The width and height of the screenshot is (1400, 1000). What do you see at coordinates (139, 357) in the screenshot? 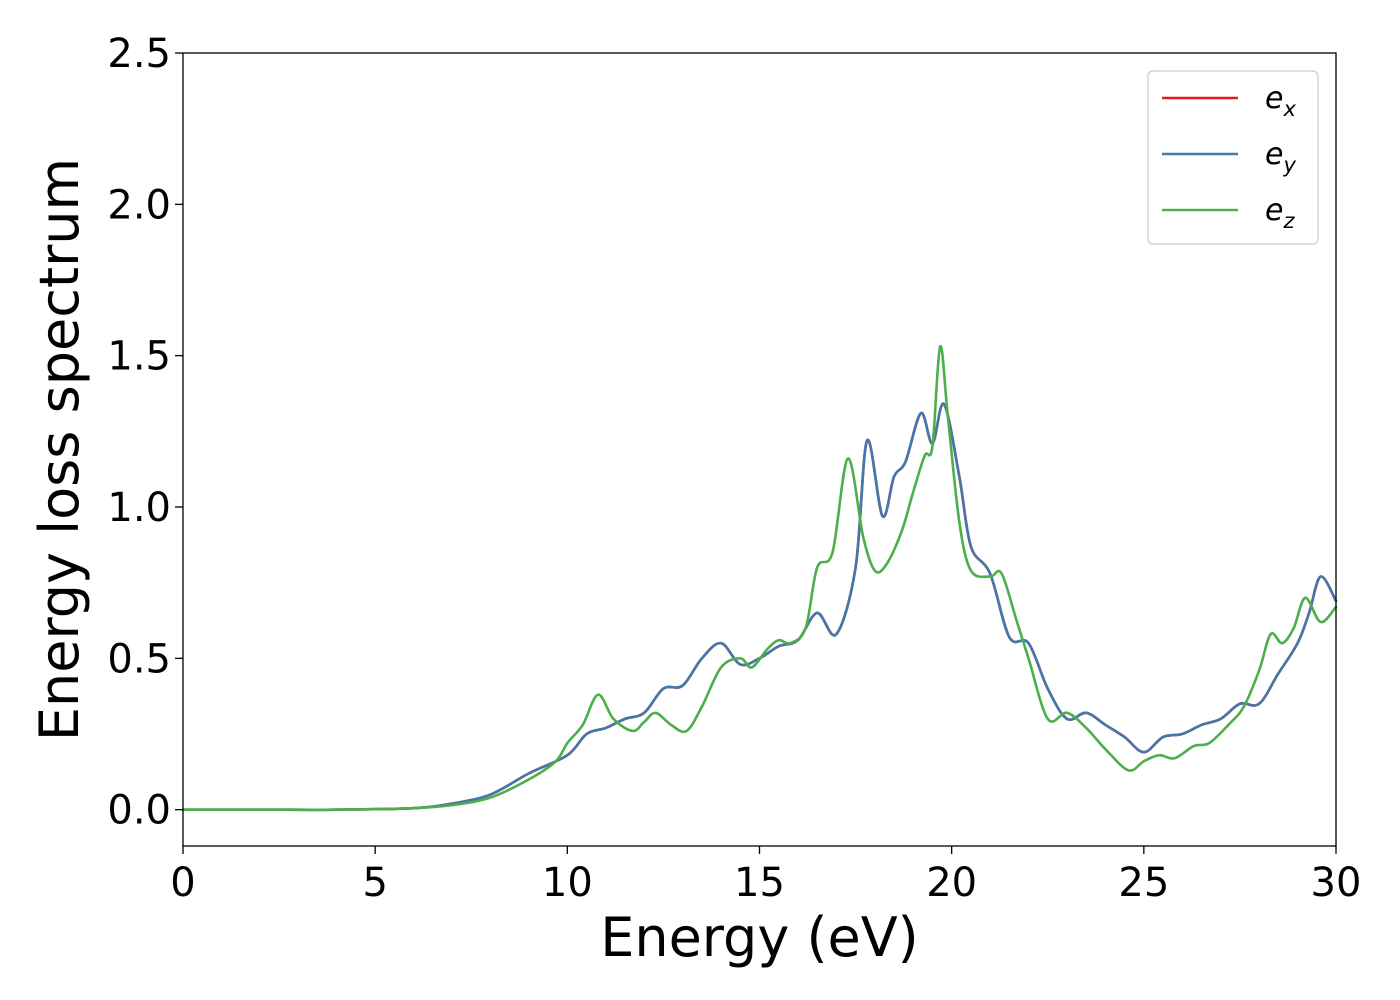
I see `y-tick-label: 1.5` at bounding box center [139, 357].